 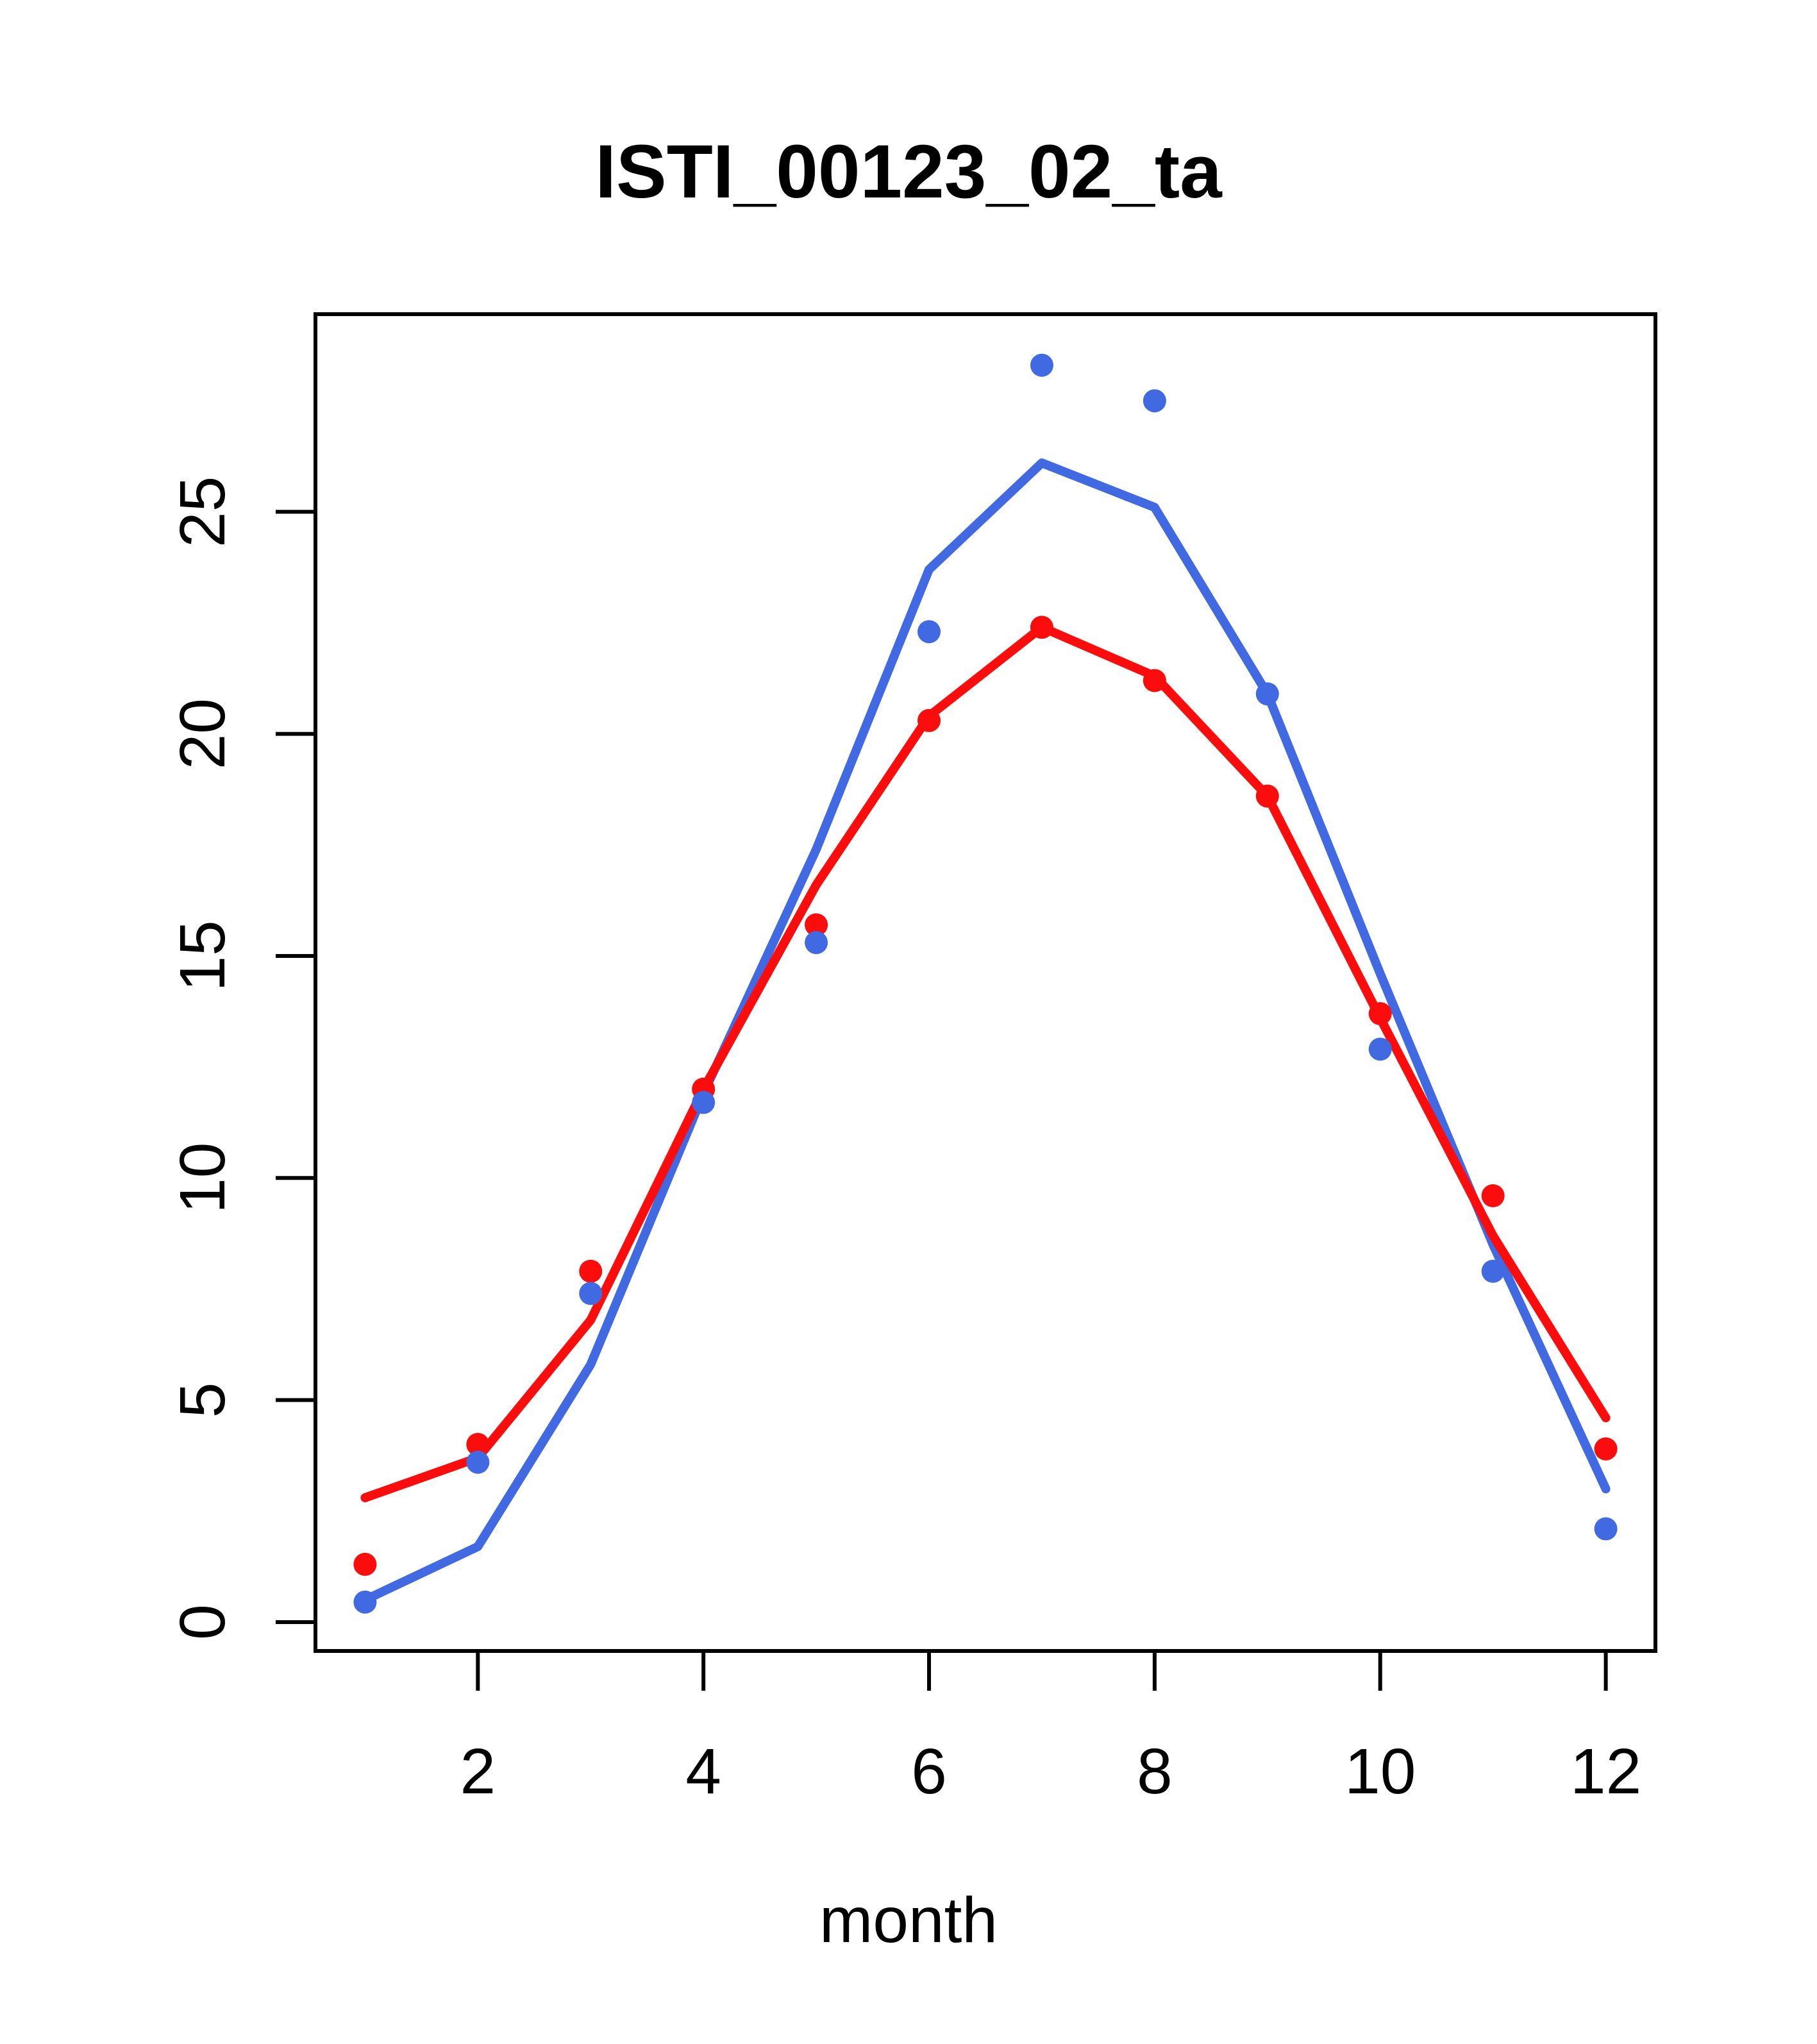 I want to click on y-axis-tick-label: 0, so click(x=203, y=1622).